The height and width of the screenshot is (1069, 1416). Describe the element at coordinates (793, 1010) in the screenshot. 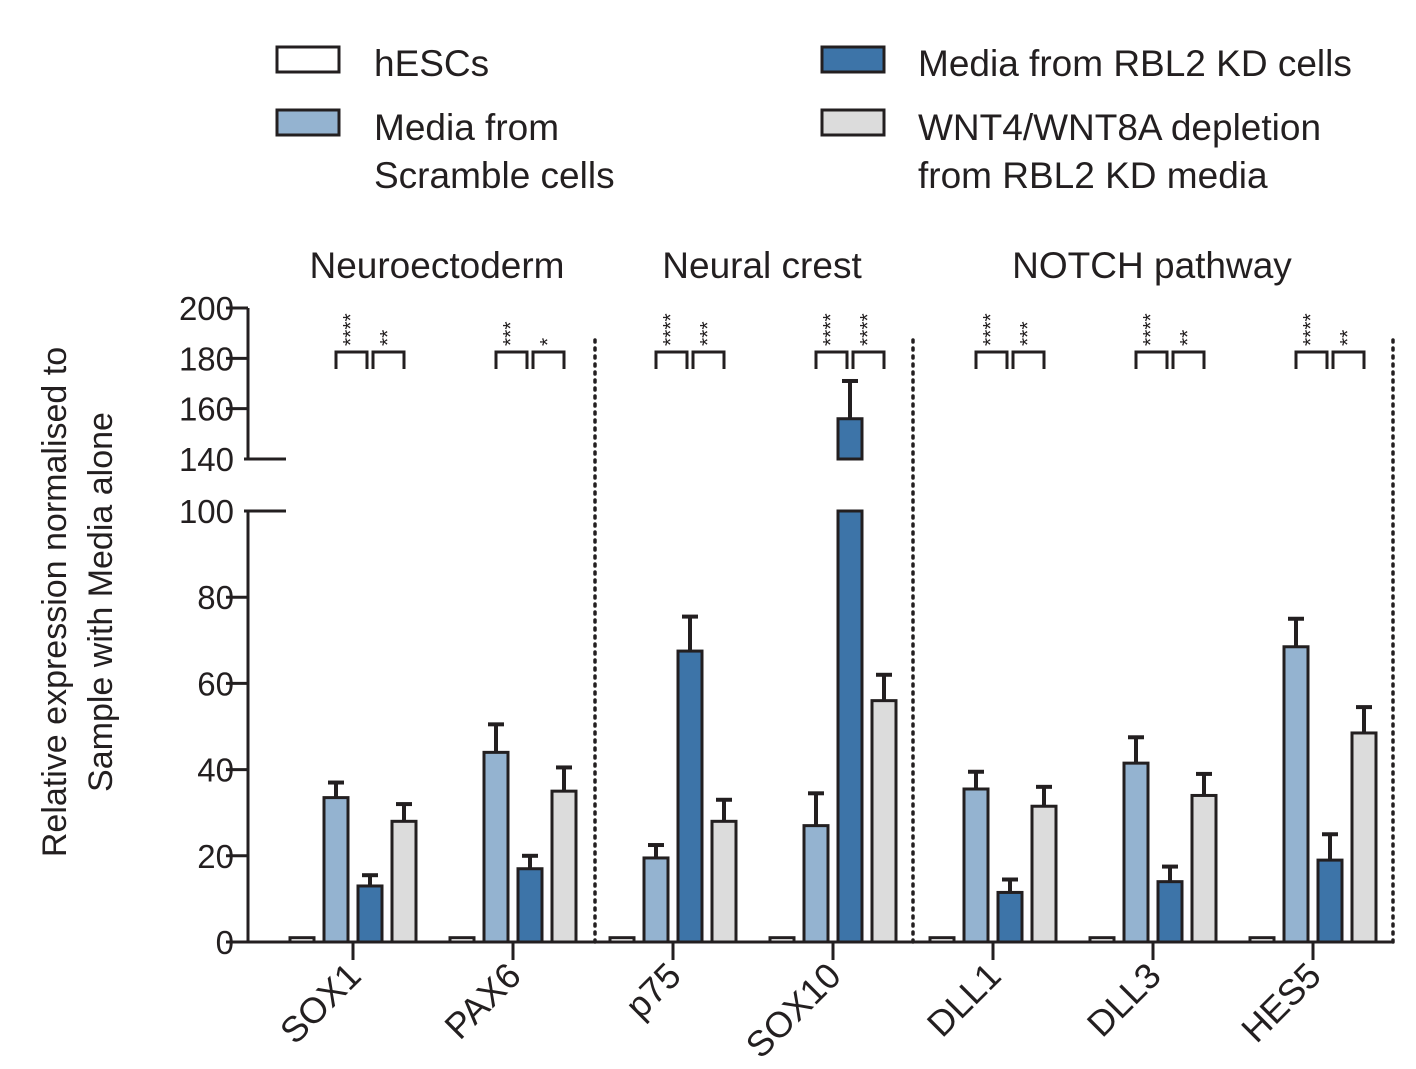

I see `x-tick-label: SOX10` at that location.